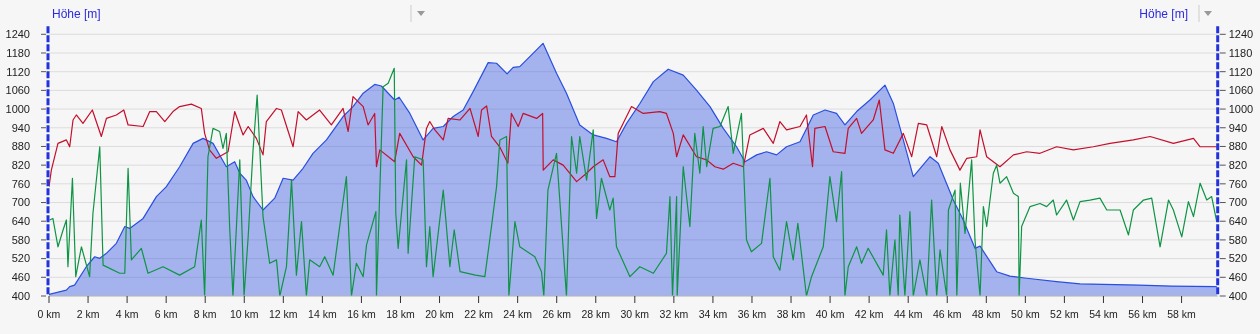  What do you see at coordinates (947, 314) in the screenshot?
I see `x-tick-label: 46 km` at bounding box center [947, 314].